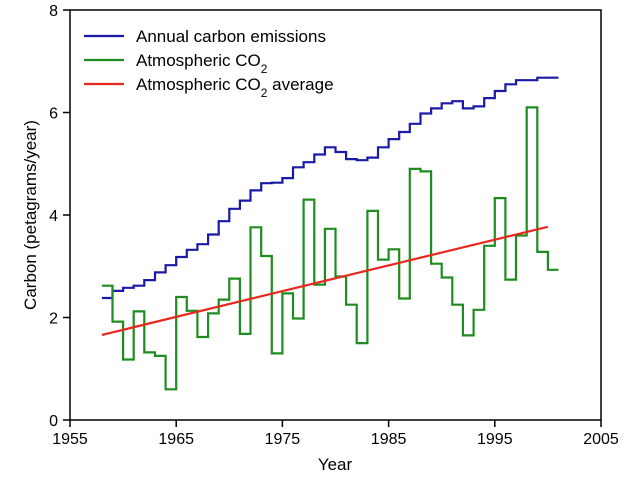 This screenshot has height=480, width=640. What do you see at coordinates (53, 421) in the screenshot?
I see `y-tick-label: 0` at bounding box center [53, 421].